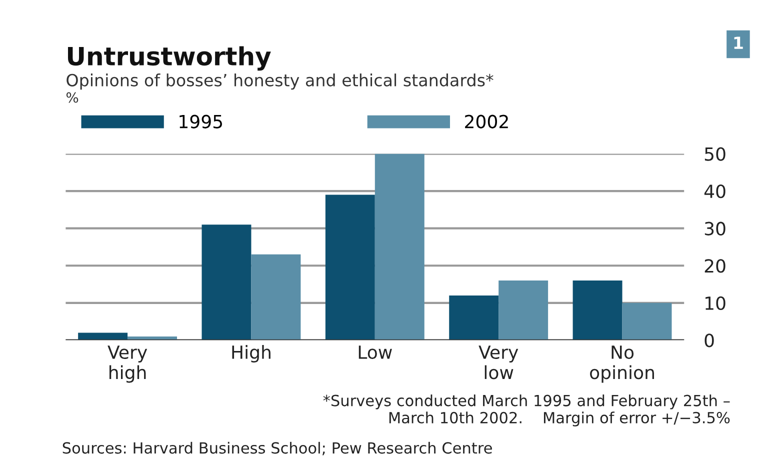  What do you see at coordinates (715, 191) in the screenshot?
I see `y-tick-label: 40` at bounding box center [715, 191].